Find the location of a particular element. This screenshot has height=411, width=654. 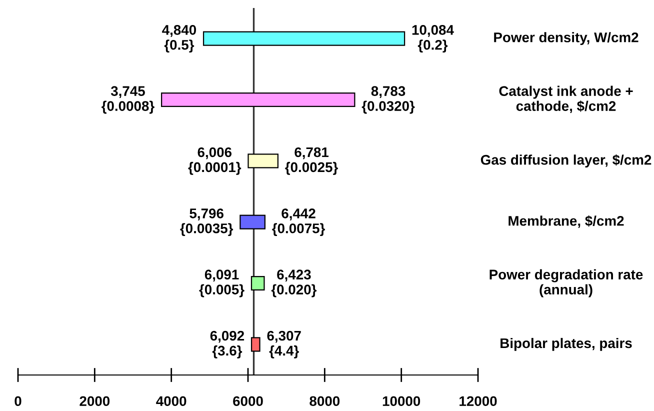

annotation: 3,745 {0.0008} is located at coordinates (128, 100).